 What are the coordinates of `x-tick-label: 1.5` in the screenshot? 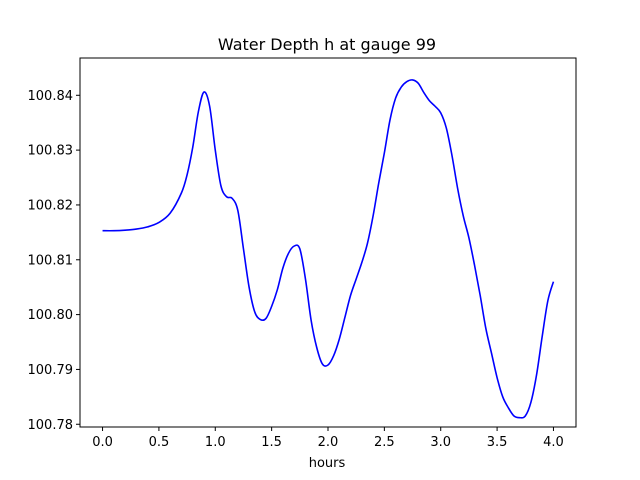 It's located at (271, 442).